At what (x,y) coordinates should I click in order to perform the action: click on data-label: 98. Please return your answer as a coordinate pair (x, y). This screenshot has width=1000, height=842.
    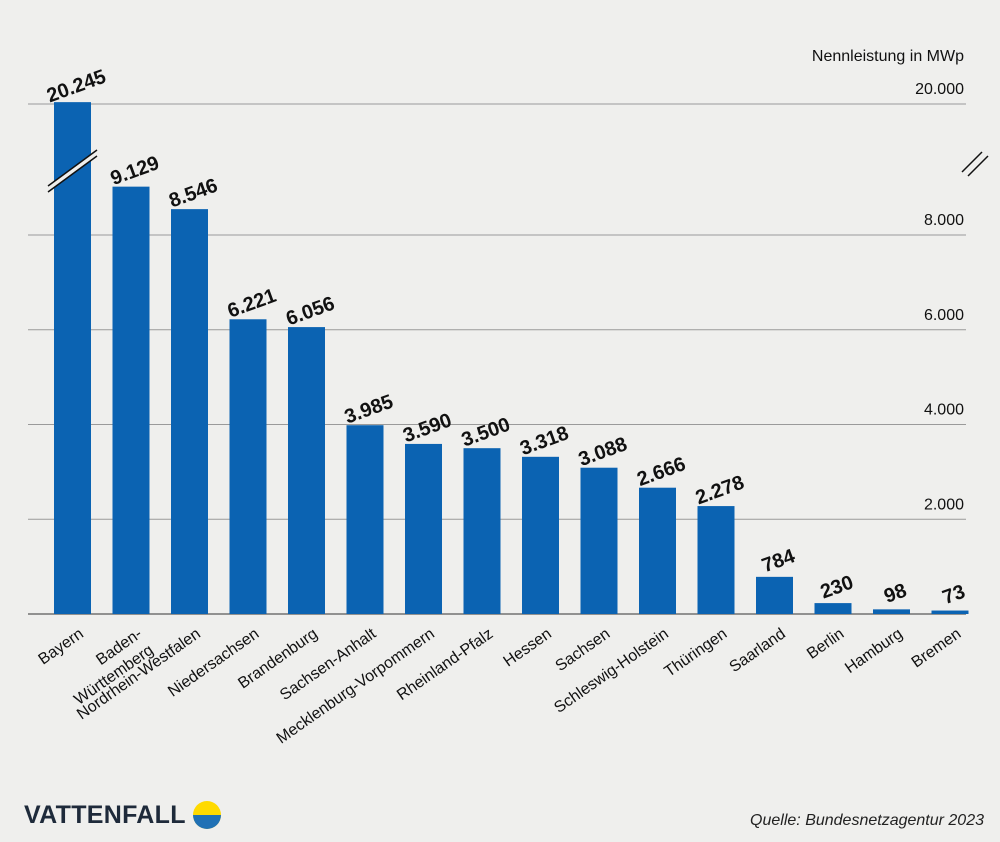
    Looking at the image, I should click on (895, 594).